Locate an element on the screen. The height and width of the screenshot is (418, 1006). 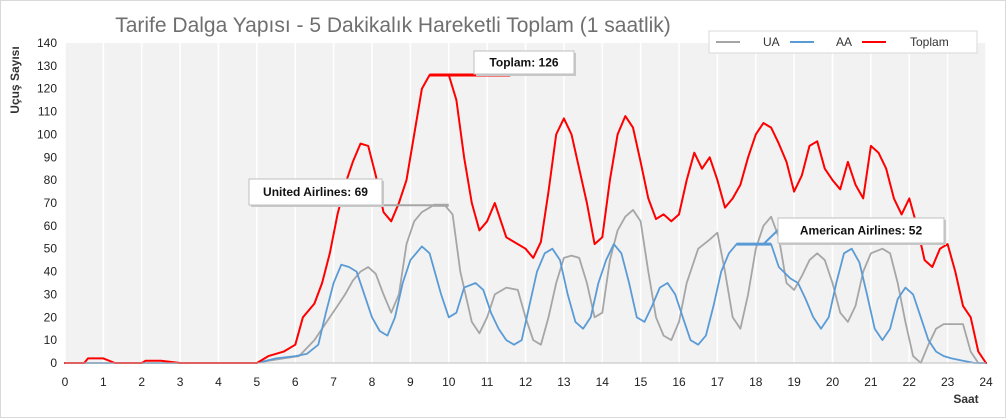
x-tick-label: 16 is located at coordinates (679, 382).